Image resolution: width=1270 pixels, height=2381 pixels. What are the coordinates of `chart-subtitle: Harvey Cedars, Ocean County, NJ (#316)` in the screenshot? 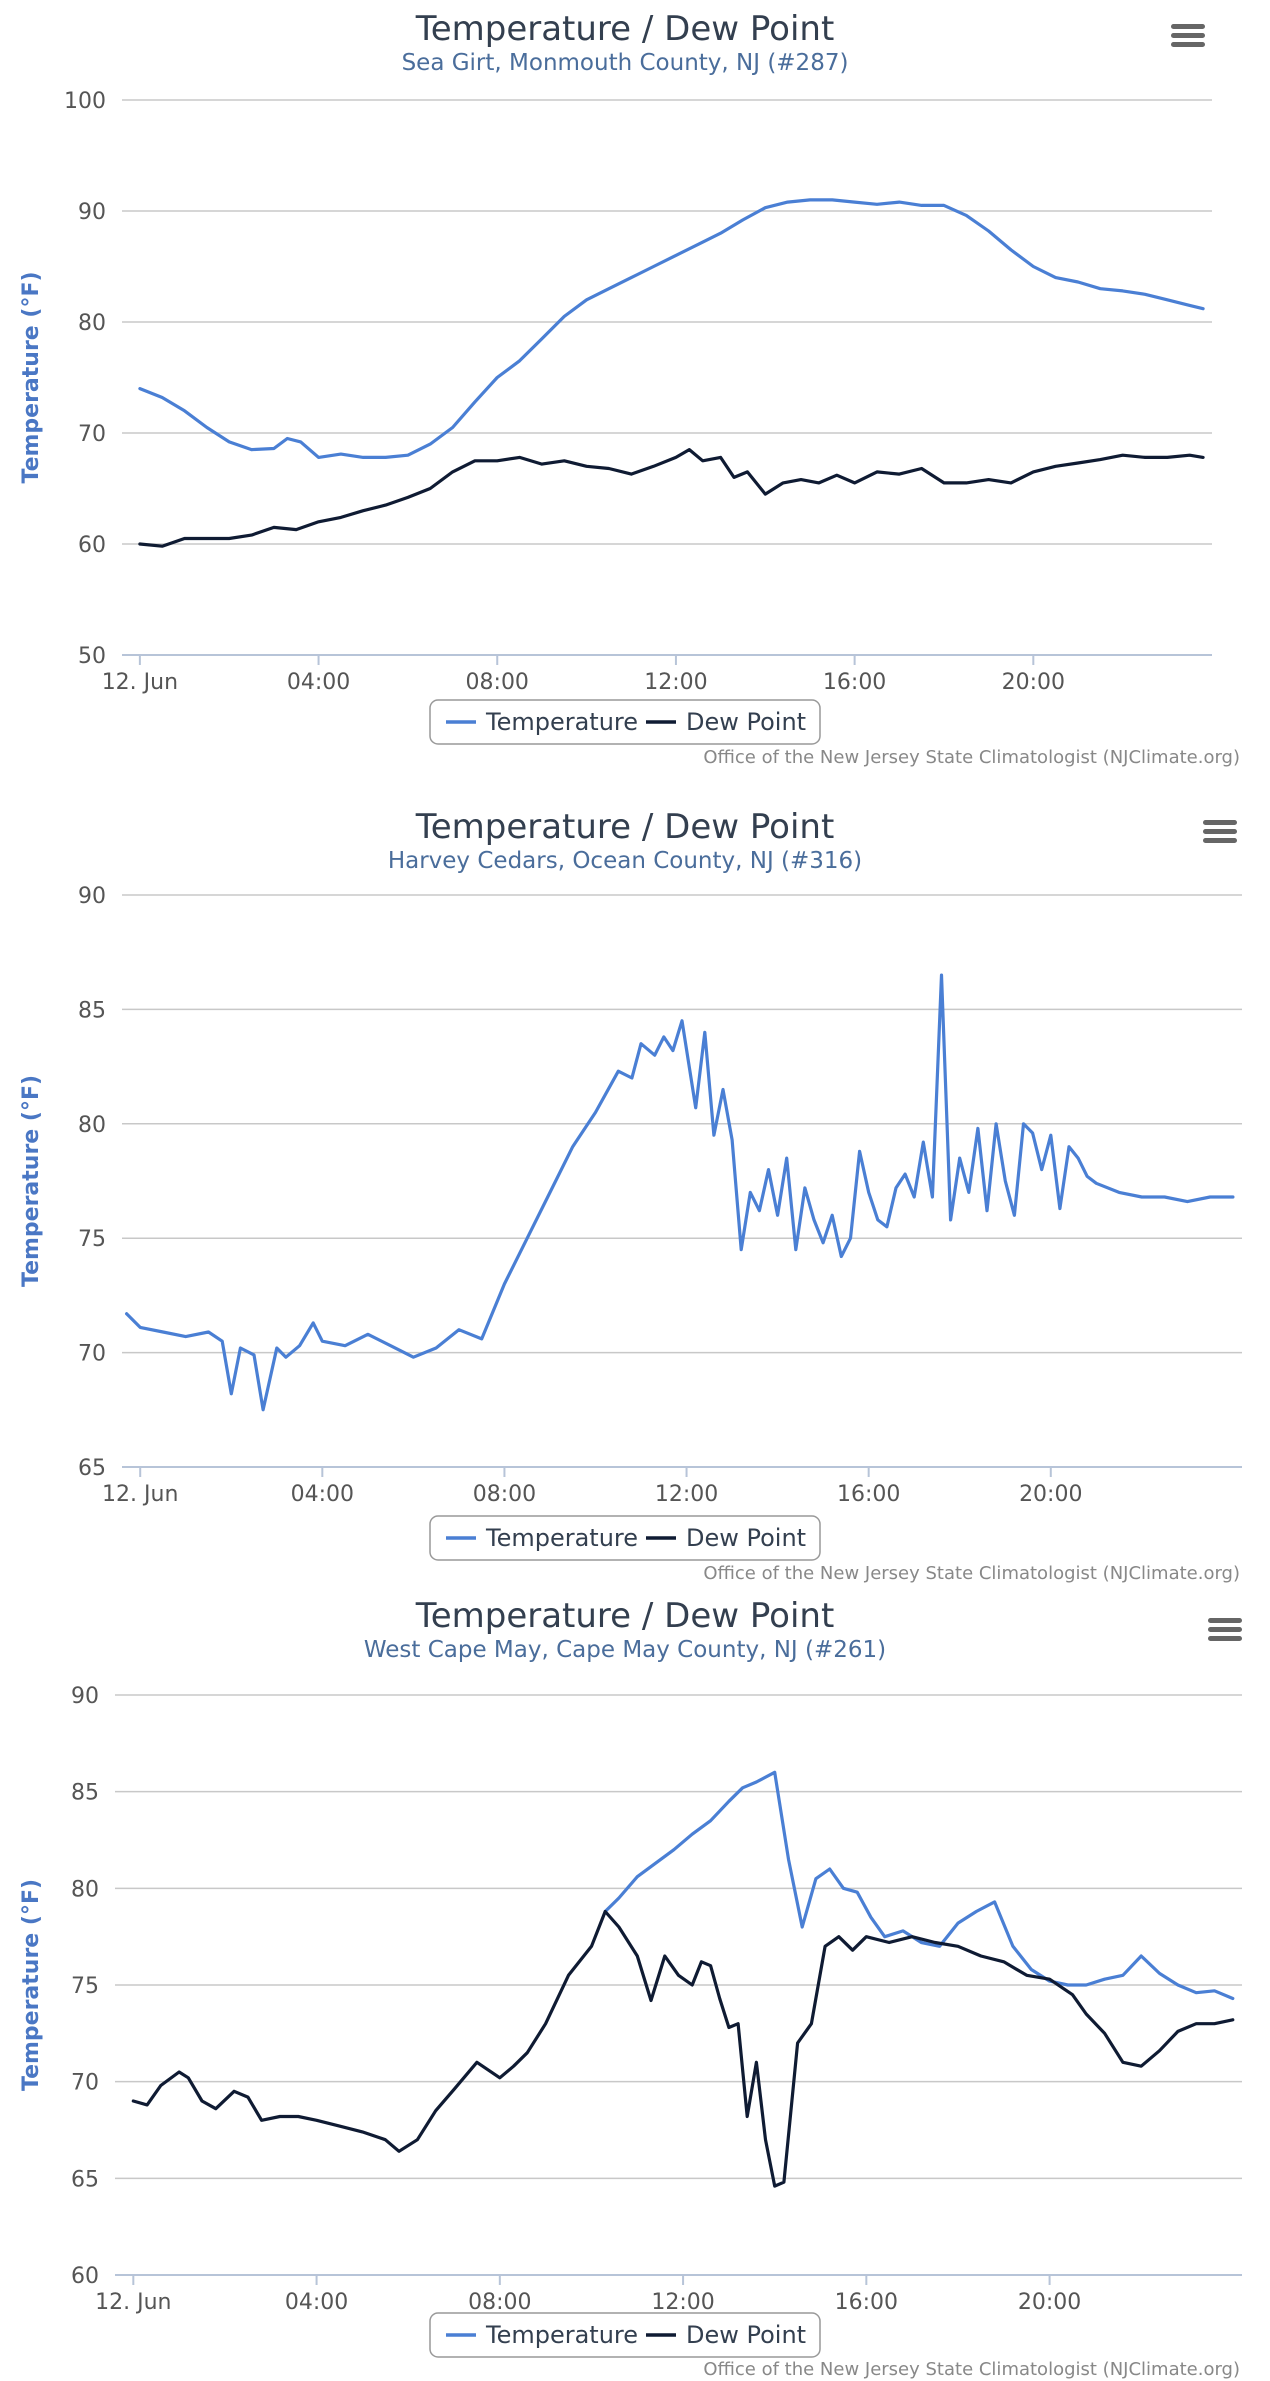 It's located at (625, 861).